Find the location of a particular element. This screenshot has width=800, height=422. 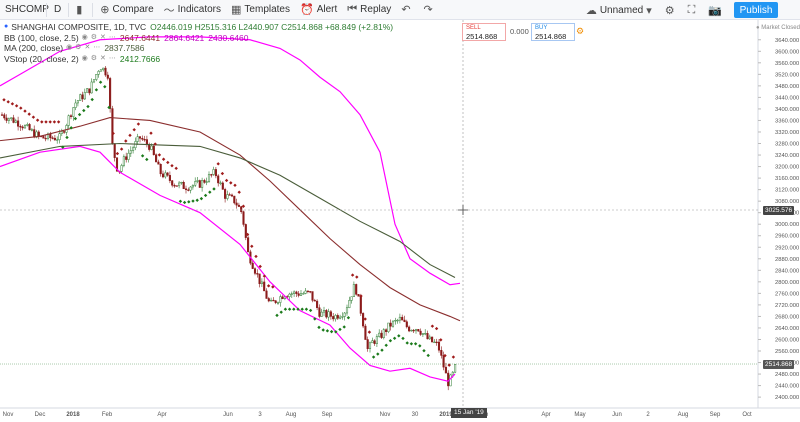

sell-button: SELL 2514.868 is located at coordinates (484, 32).